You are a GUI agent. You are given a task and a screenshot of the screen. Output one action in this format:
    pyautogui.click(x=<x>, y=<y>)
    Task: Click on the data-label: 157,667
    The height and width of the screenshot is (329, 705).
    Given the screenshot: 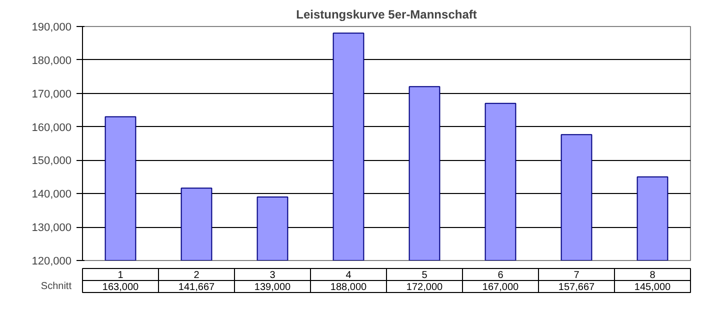 What is the action you would take?
    pyautogui.click(x=577, y=287)
    